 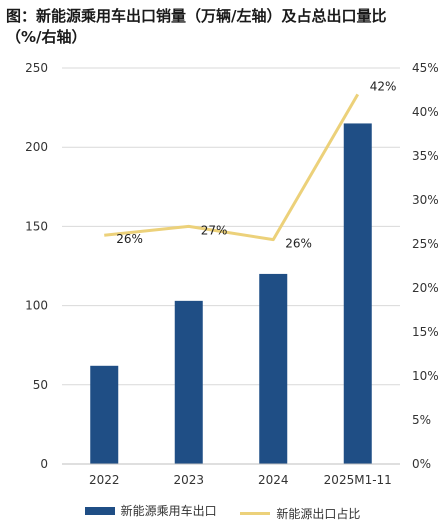 What do you see at coordinates (425, 332) in the screenshot?
I see `y-right-tick-label: 15%` at bounding box center [425, 332].